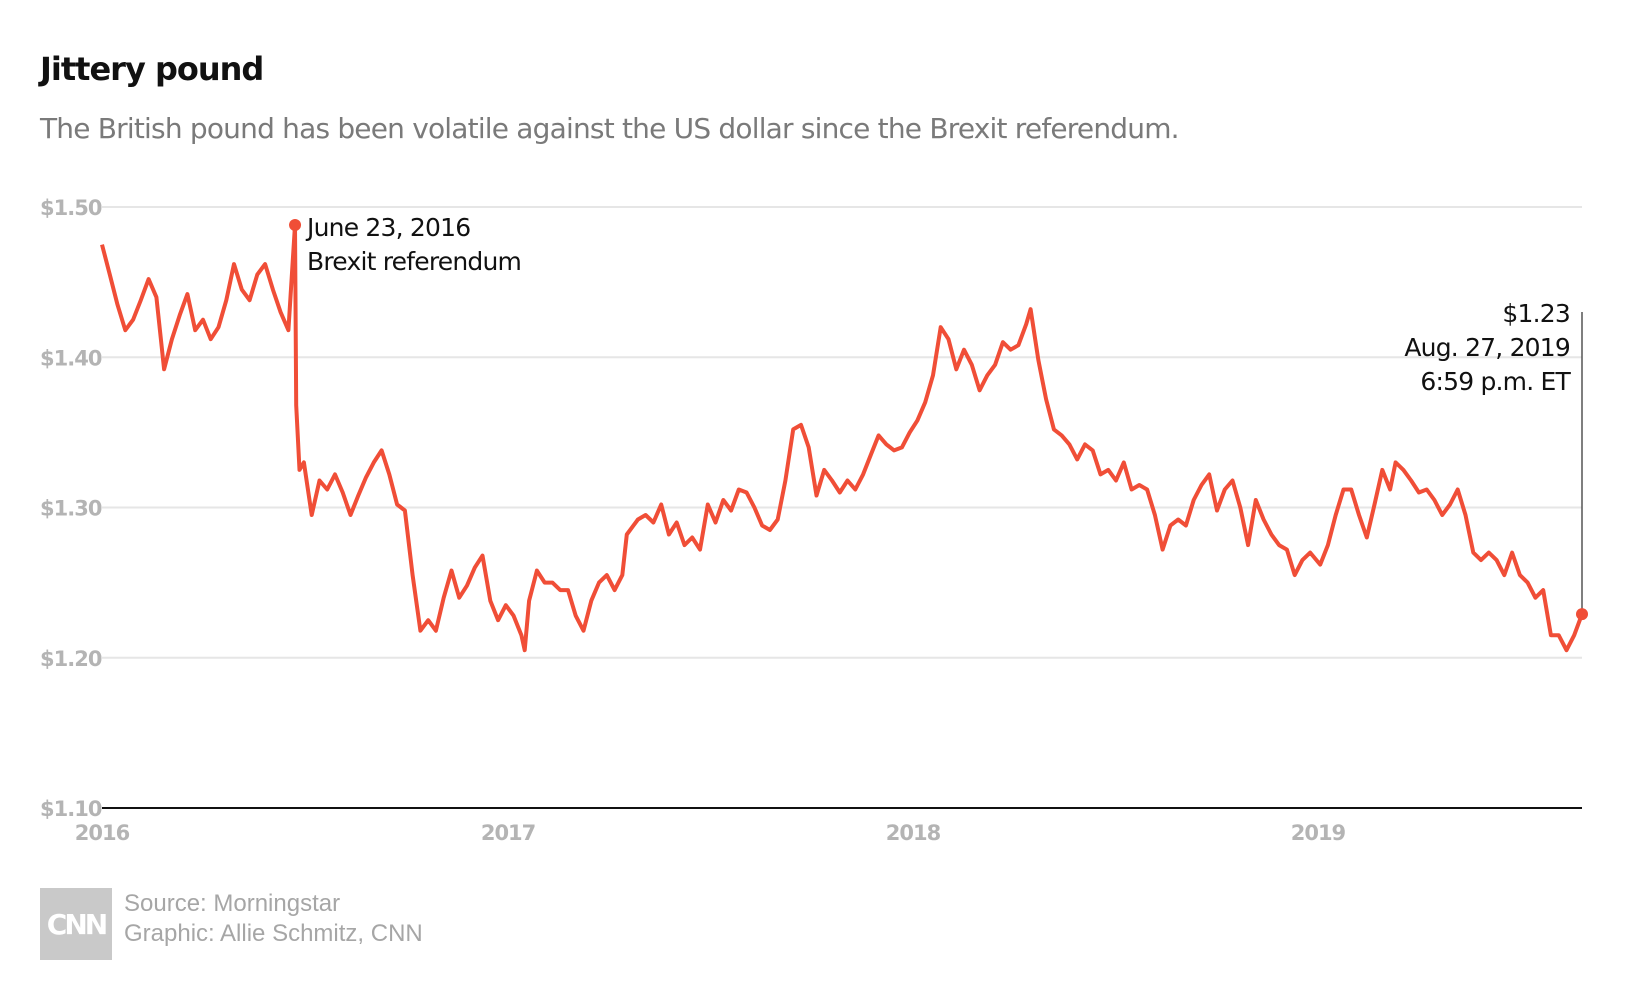 Image resolution: width=1640 pixels, height=1006 pixels. I want to click on brexit-point-marker, so click(295, 225).